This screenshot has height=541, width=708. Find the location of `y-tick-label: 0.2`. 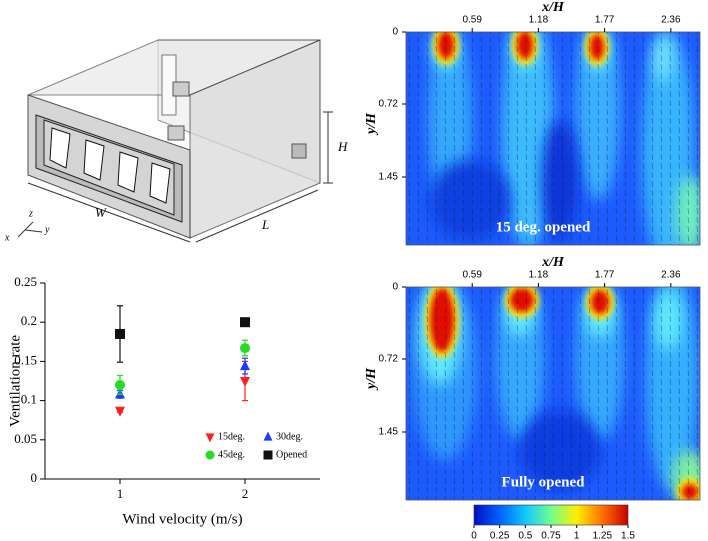

y-tick-label: 0.2 is located at coordinates (29, 320).